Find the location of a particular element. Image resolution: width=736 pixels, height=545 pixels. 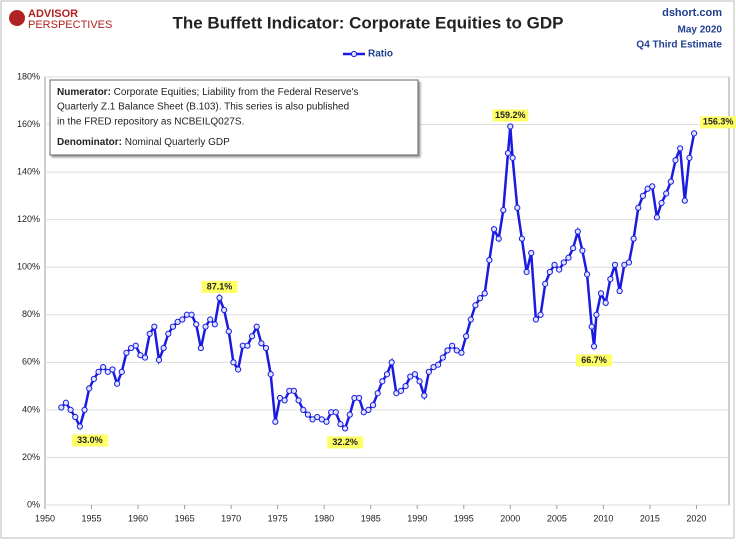

logo is located at coordinates (17, 18).